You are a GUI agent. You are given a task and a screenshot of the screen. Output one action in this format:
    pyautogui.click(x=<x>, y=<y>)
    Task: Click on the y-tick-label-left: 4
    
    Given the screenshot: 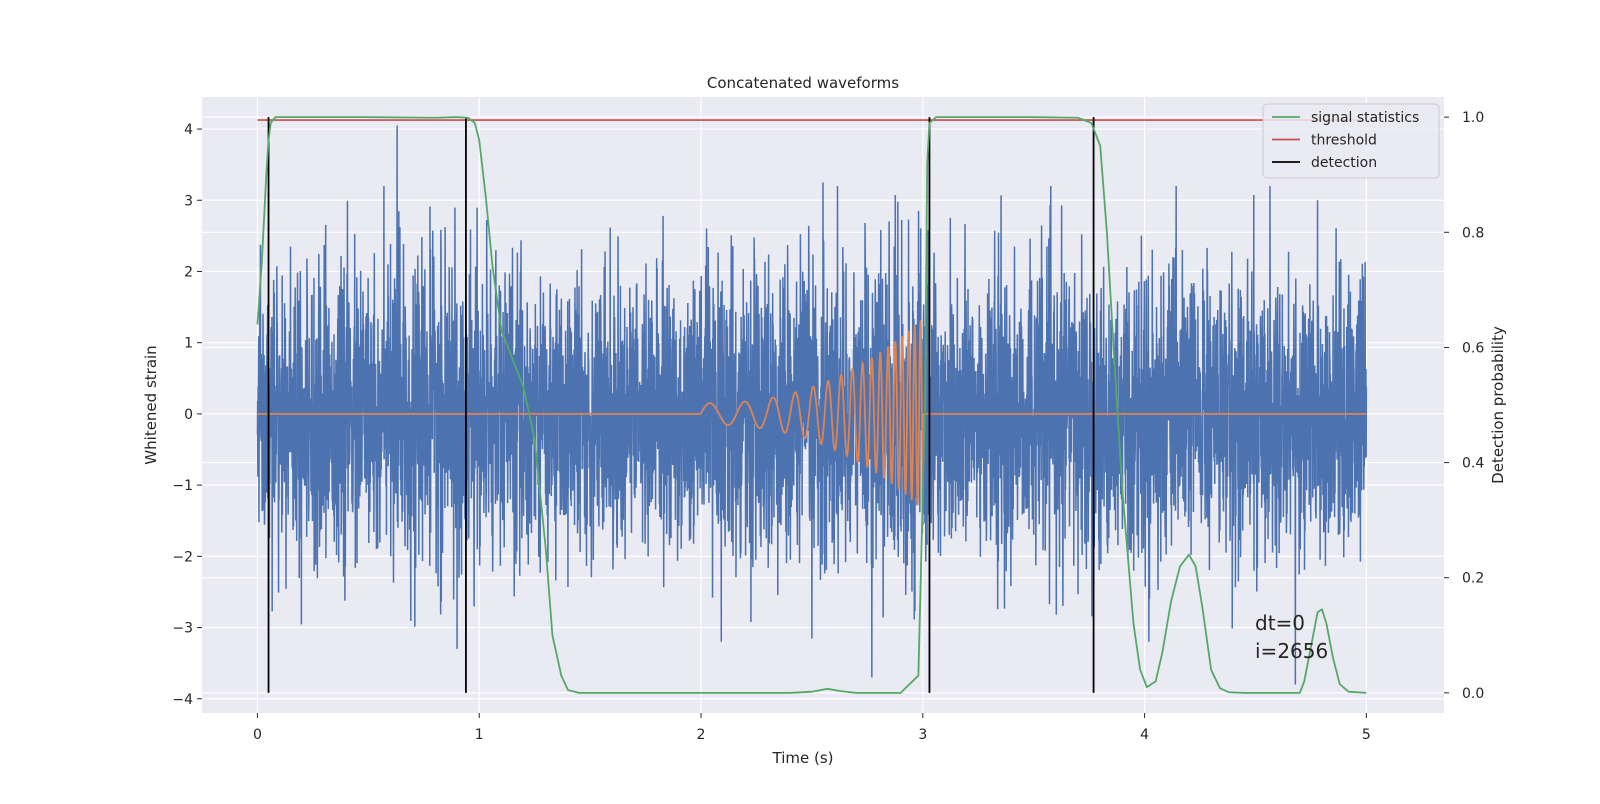 What is the action you would take?
    pyautogui.click(x=188, y=130)
    